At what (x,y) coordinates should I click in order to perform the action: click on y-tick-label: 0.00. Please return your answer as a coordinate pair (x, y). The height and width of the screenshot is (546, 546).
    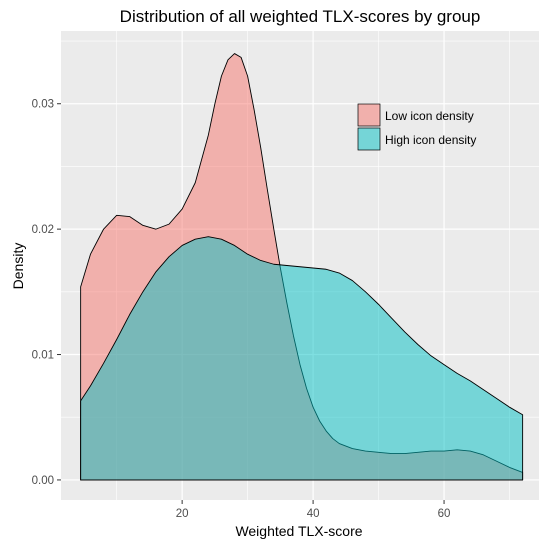
    Looking at the image, I should click on (43, 481).